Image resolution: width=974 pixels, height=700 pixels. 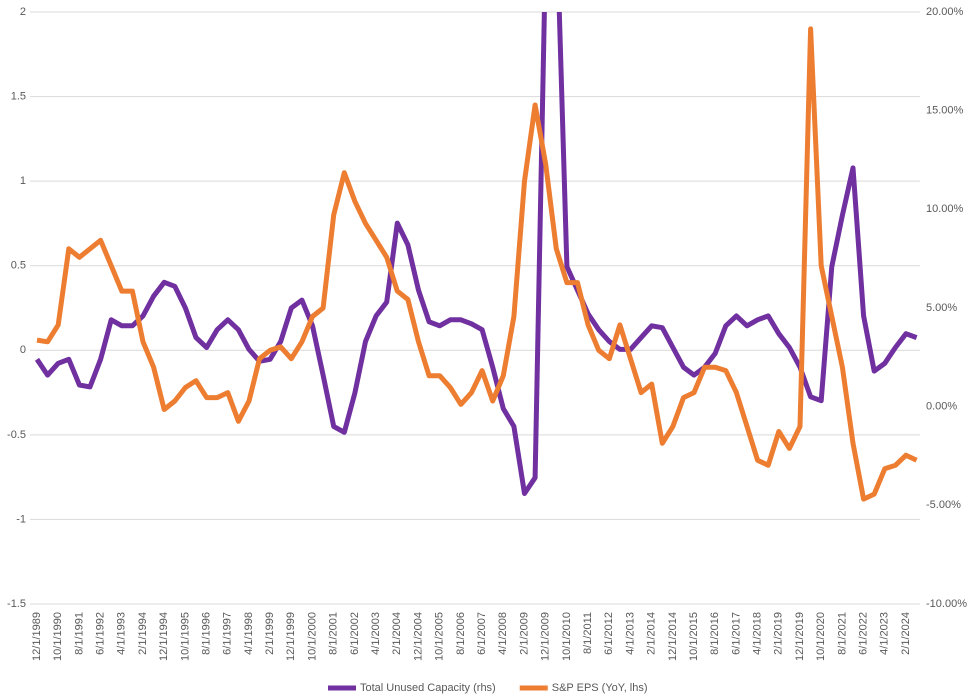 I want to click on x-tick-label: 10/1/2015, so click(x=694, y=636).